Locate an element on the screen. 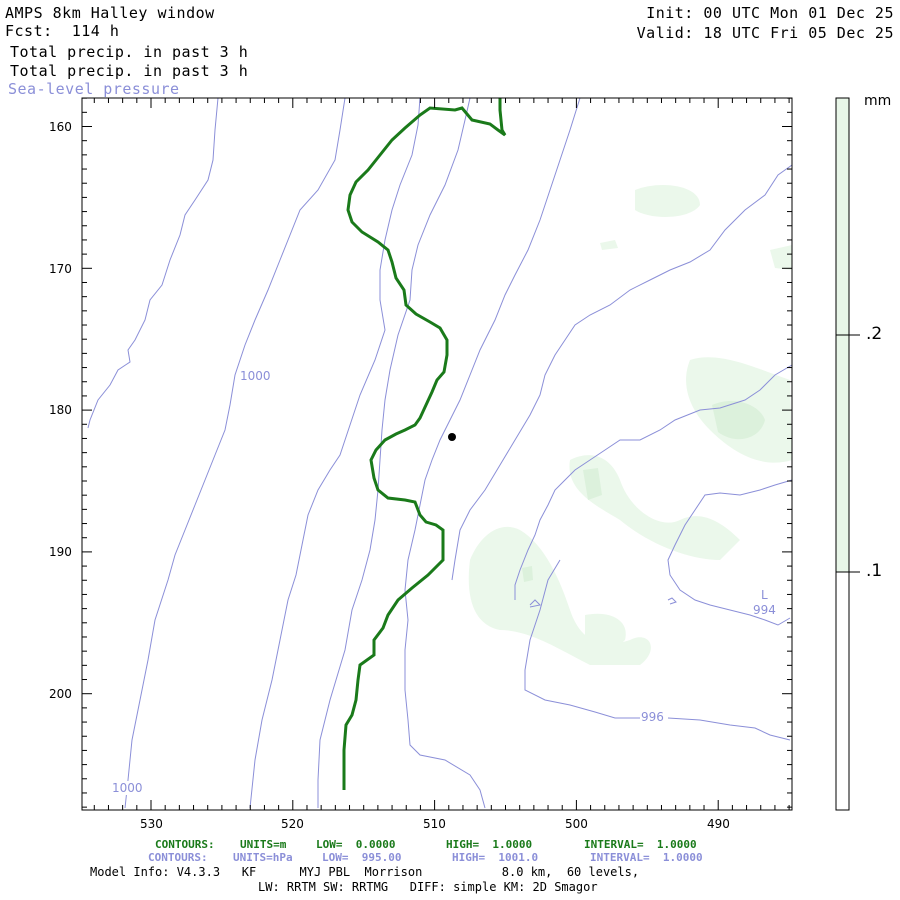 The image size is (900, 900). field-label-1: Total precip. in past 3 h is located at coordinates (129, 52).